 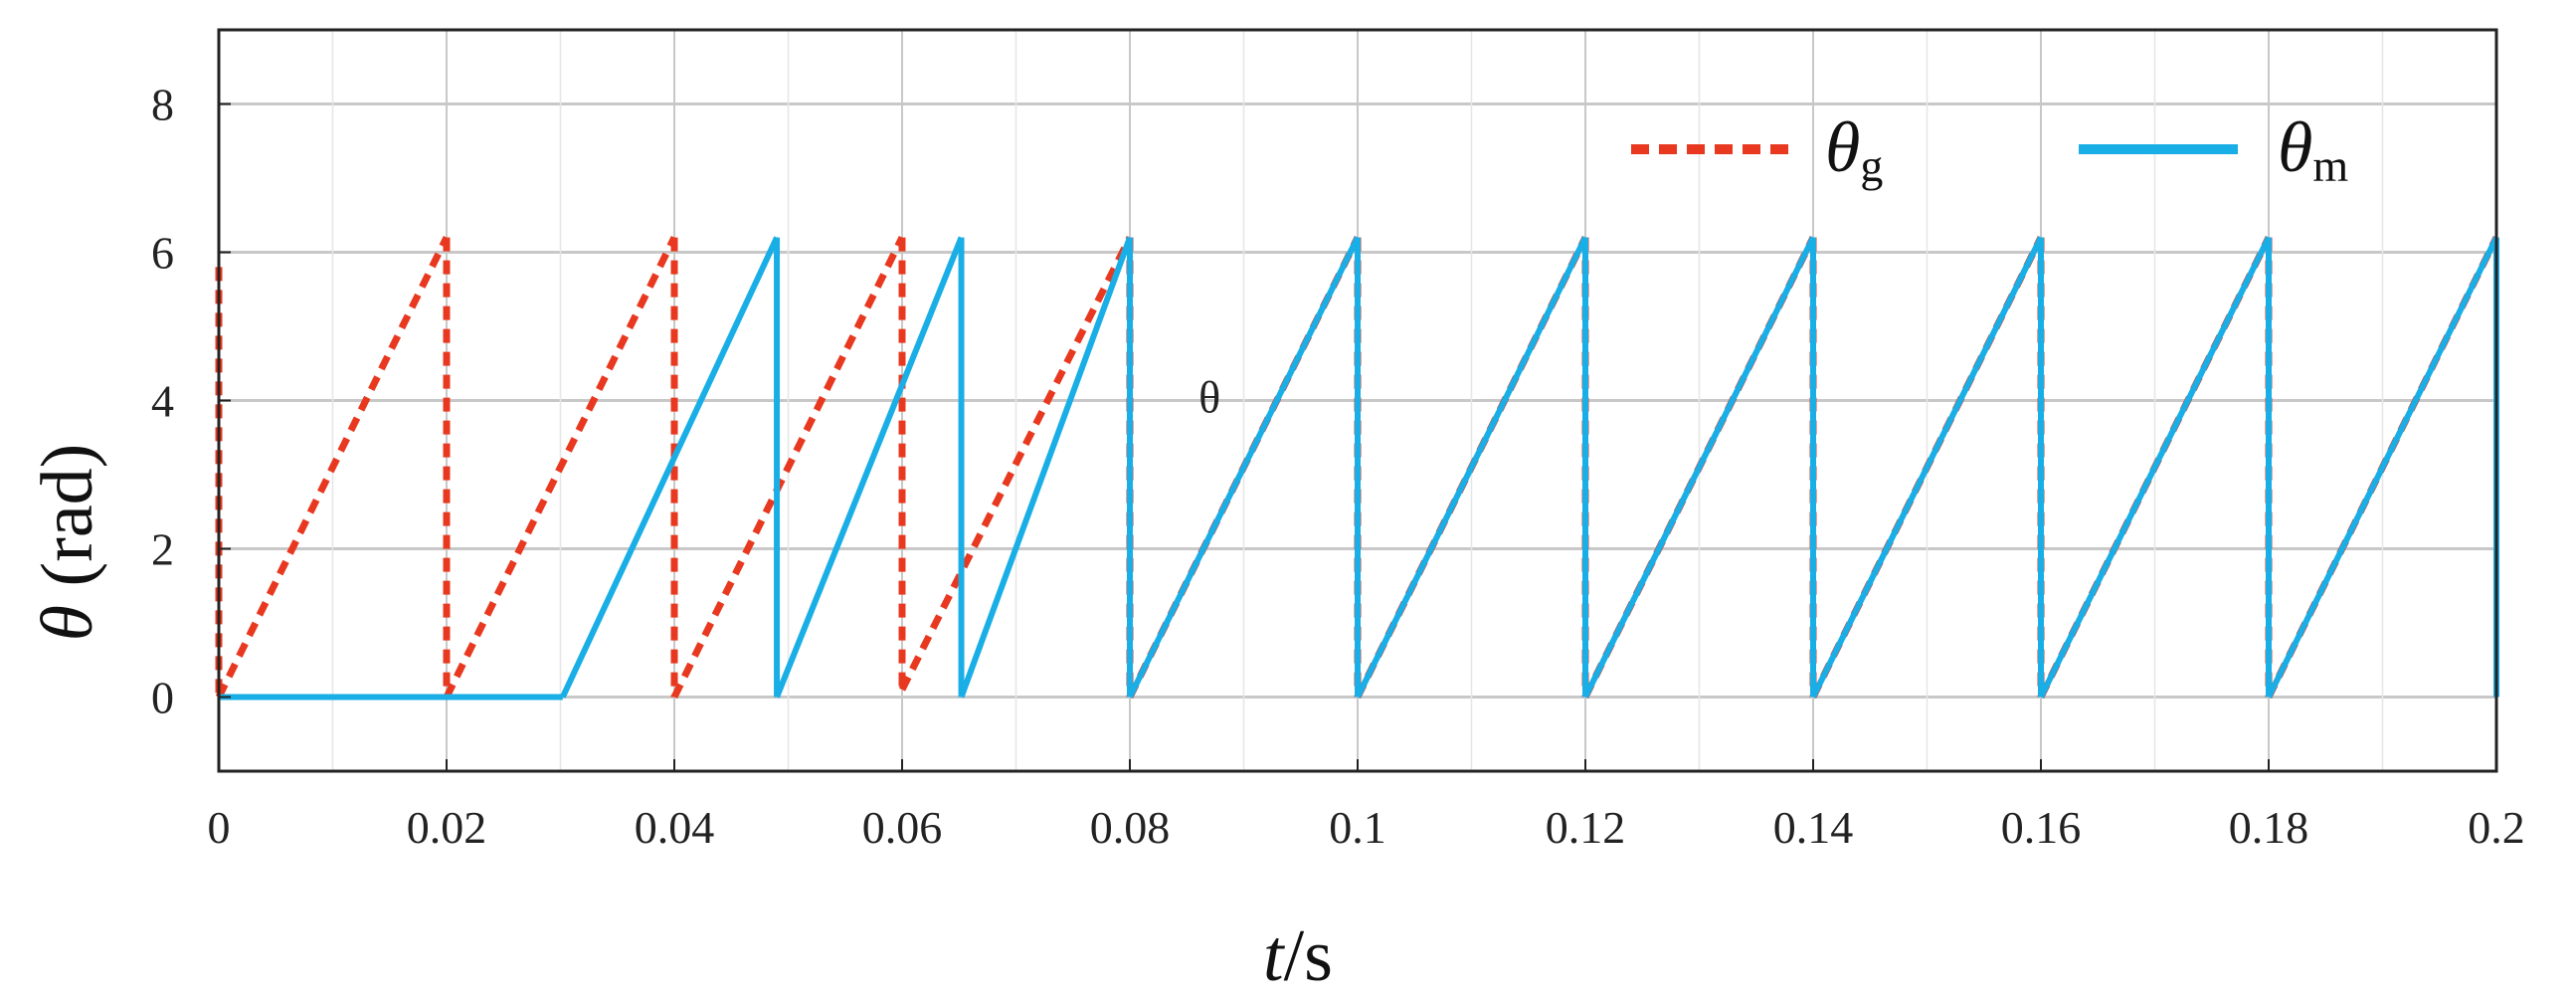 I want to click on x-tick-label: 0.06, so click(x=902, y=827).